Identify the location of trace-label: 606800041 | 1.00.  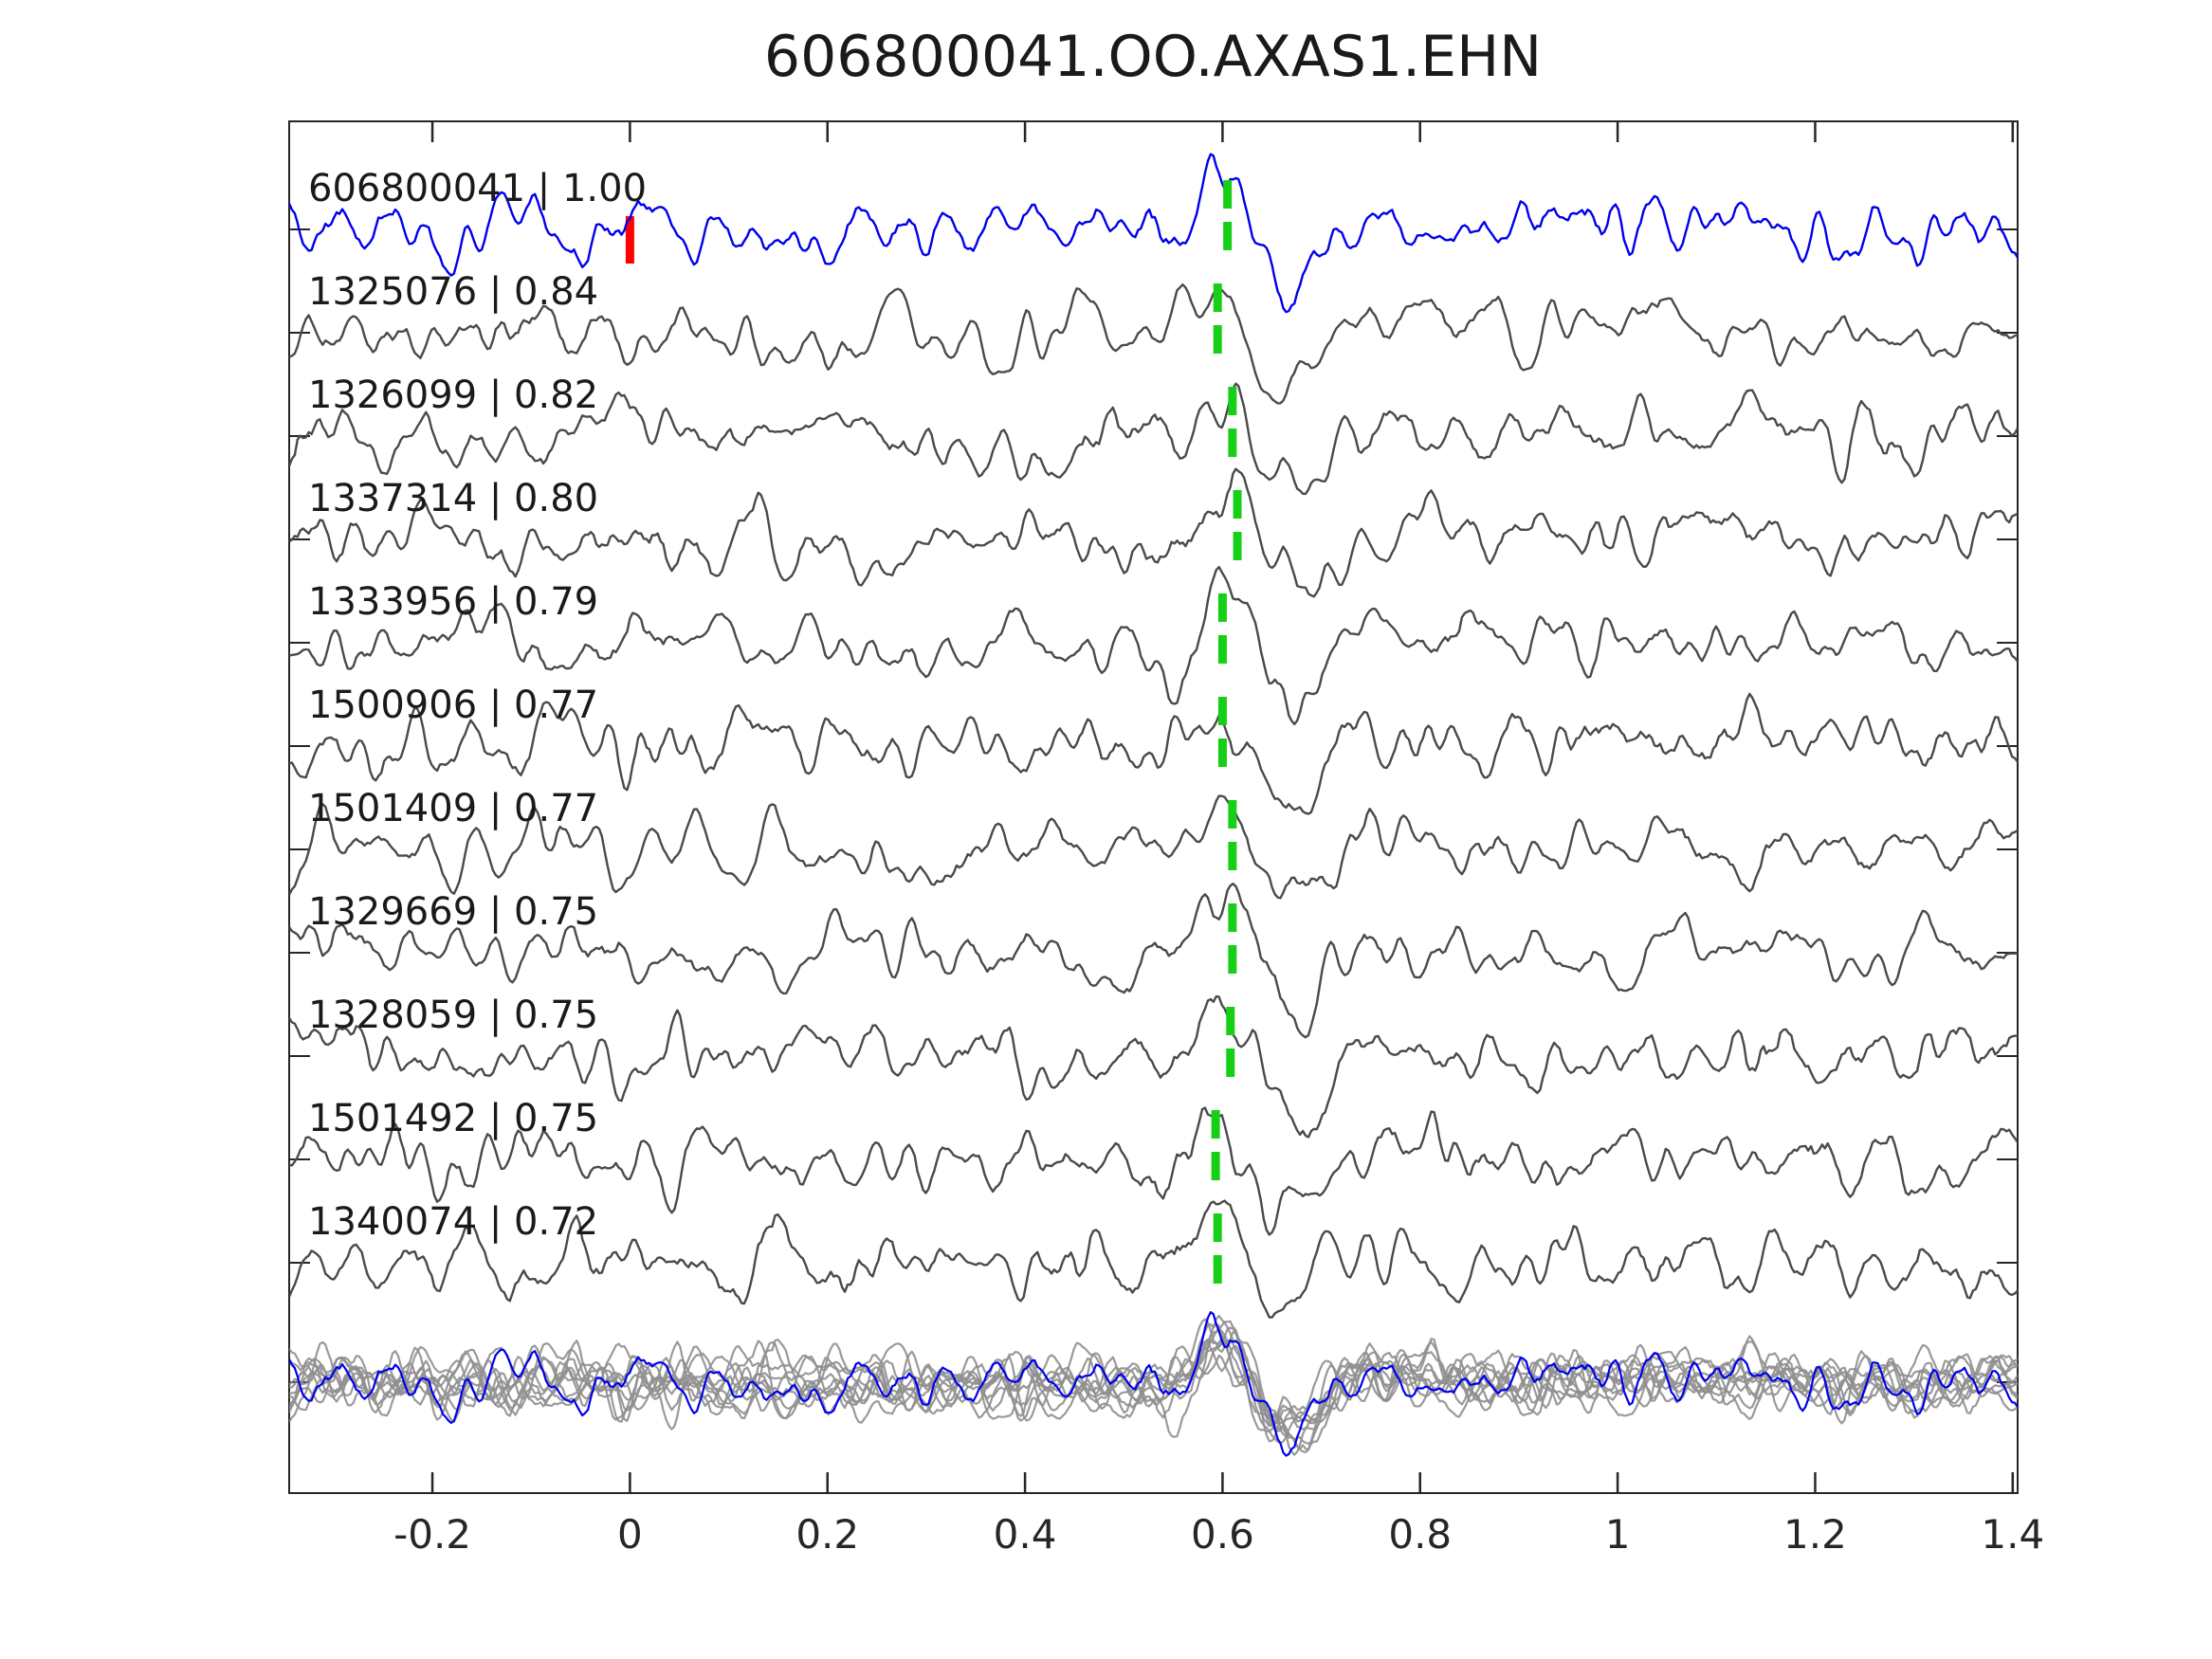
(477, 188).